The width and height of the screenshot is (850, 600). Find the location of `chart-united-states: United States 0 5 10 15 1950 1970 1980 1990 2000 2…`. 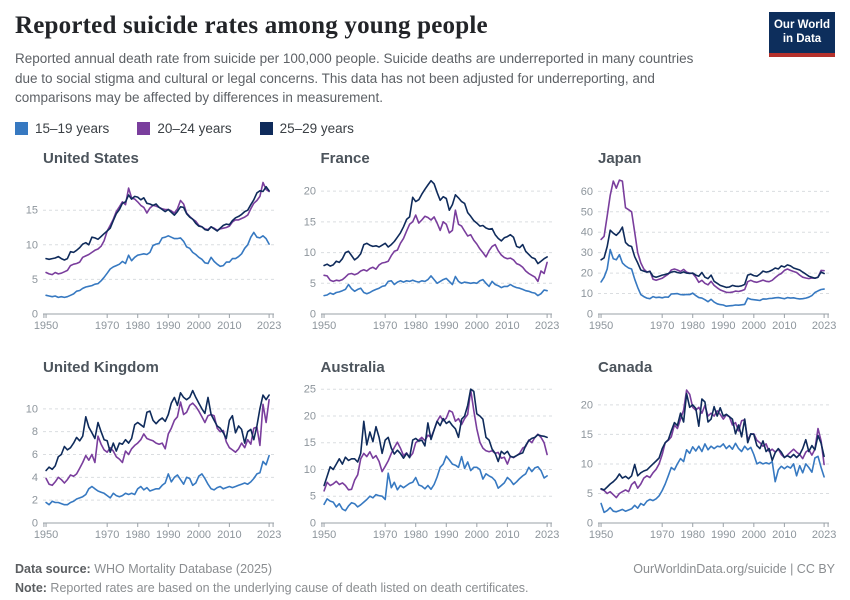

chart-united-states: United States 0 5 10 15 1950 1970 1980 1990 2000 2… is located at coordinates (148, 244).